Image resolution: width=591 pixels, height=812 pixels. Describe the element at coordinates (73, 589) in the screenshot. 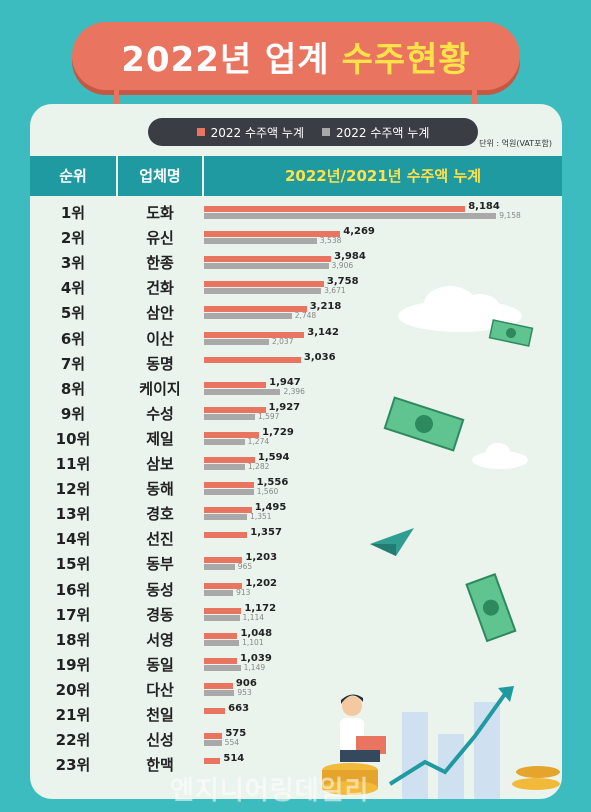

I see `rank-label: 16위` at that location.